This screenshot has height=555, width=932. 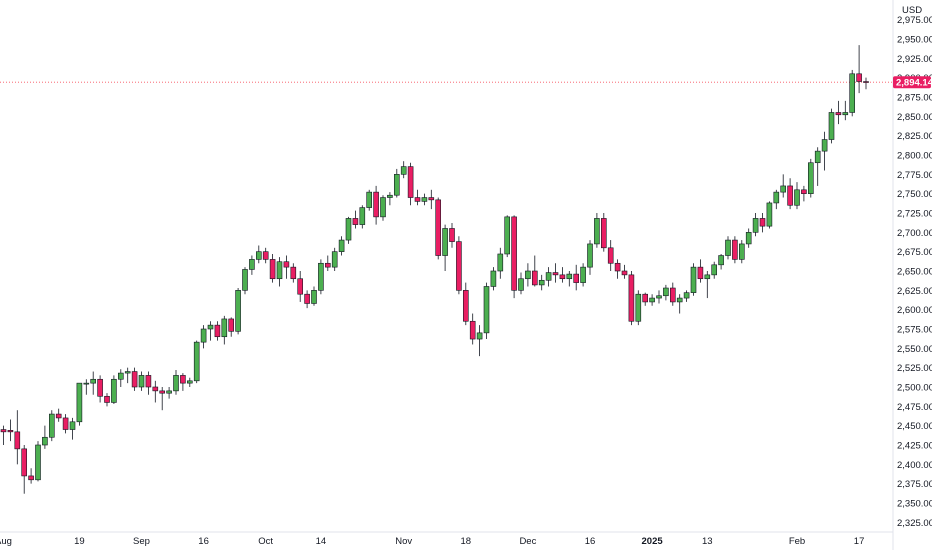 I want to click on price-axis-label: 2,500.000, so click(x=914, y=388).